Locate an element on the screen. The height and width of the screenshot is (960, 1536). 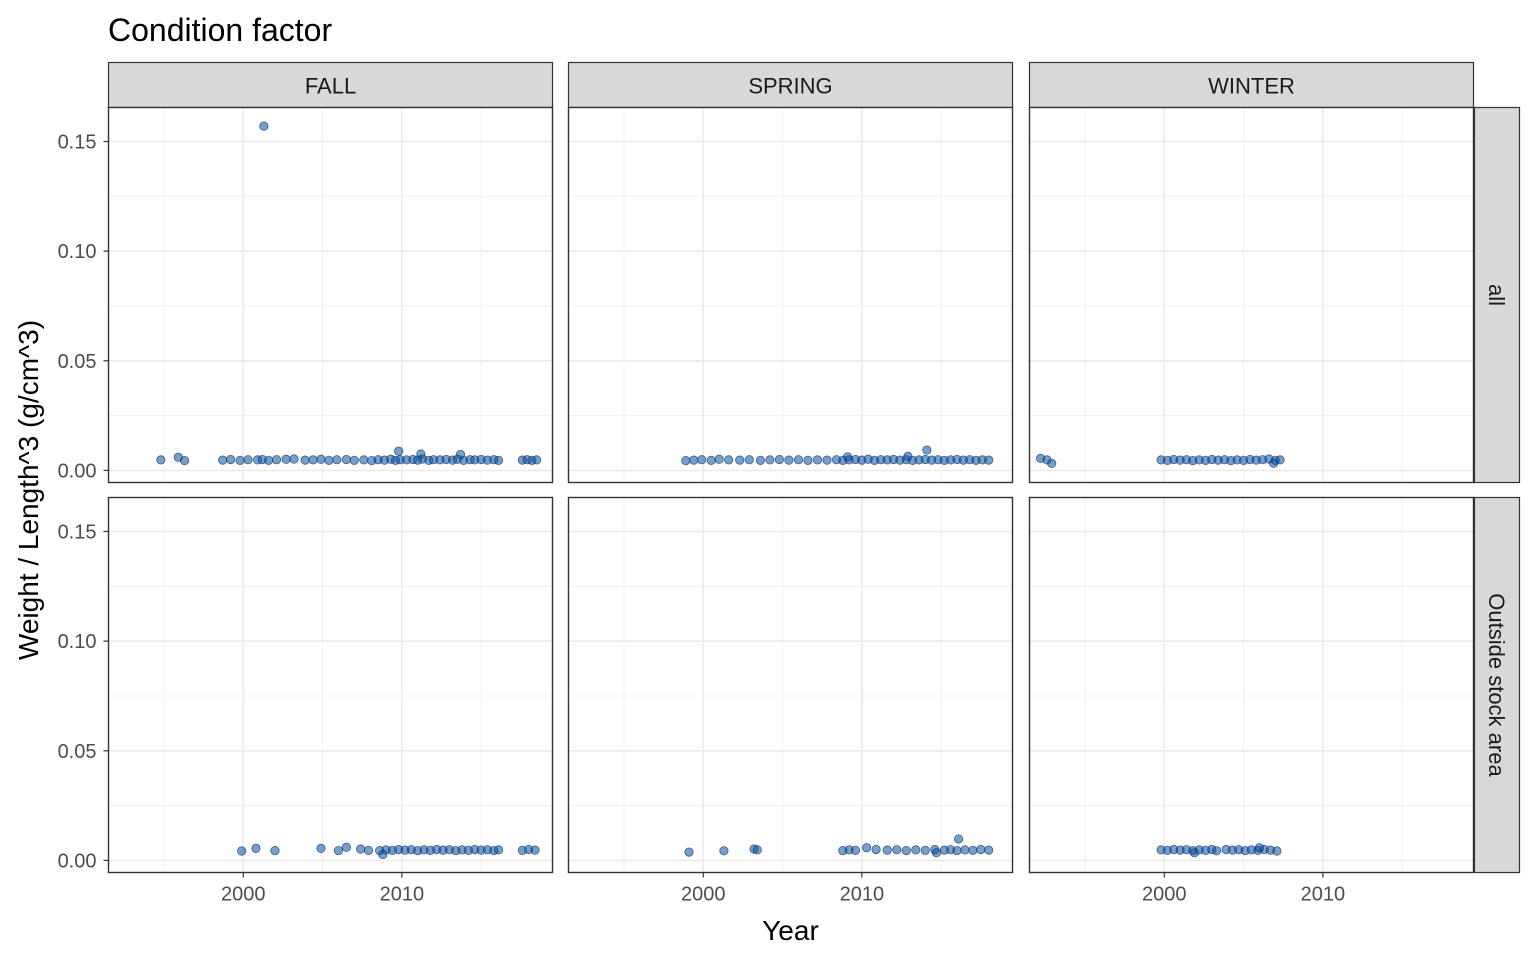
strip-spring is located at coordinates (790, 85).